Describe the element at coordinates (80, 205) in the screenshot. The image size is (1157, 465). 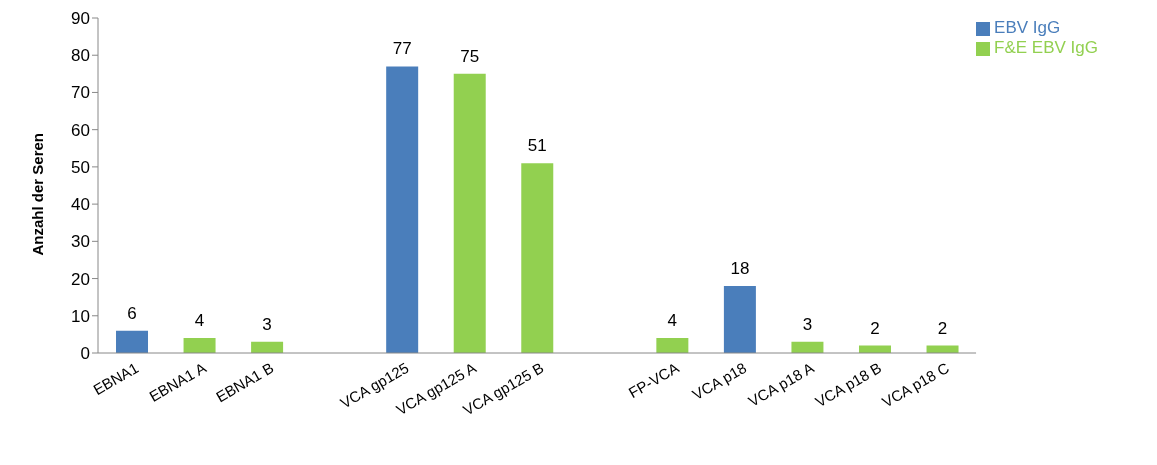
I see `y-tick-label: 40` at that location.